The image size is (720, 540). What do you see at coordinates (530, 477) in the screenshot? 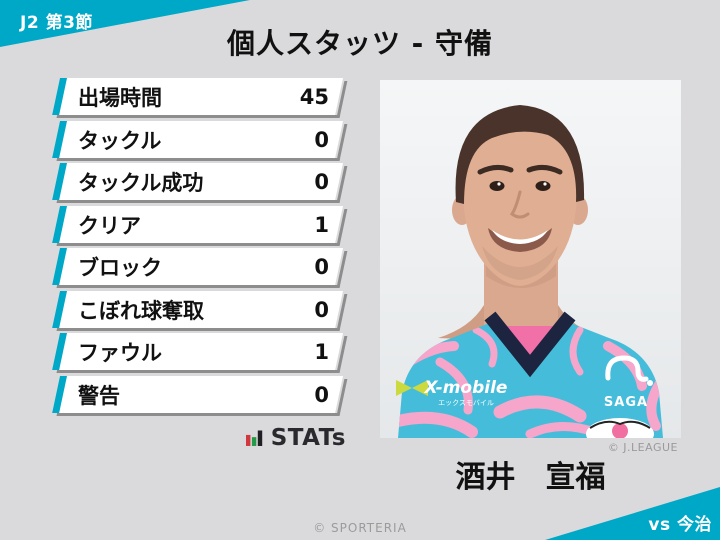
I see `player-name: 酒井 宣福` at bounding box center [530, 477].